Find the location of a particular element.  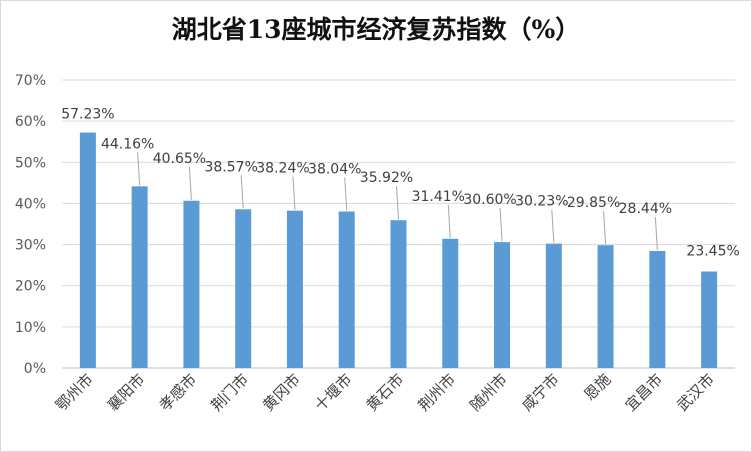

data-label: 28.44% is located at coordinates (645, 209).